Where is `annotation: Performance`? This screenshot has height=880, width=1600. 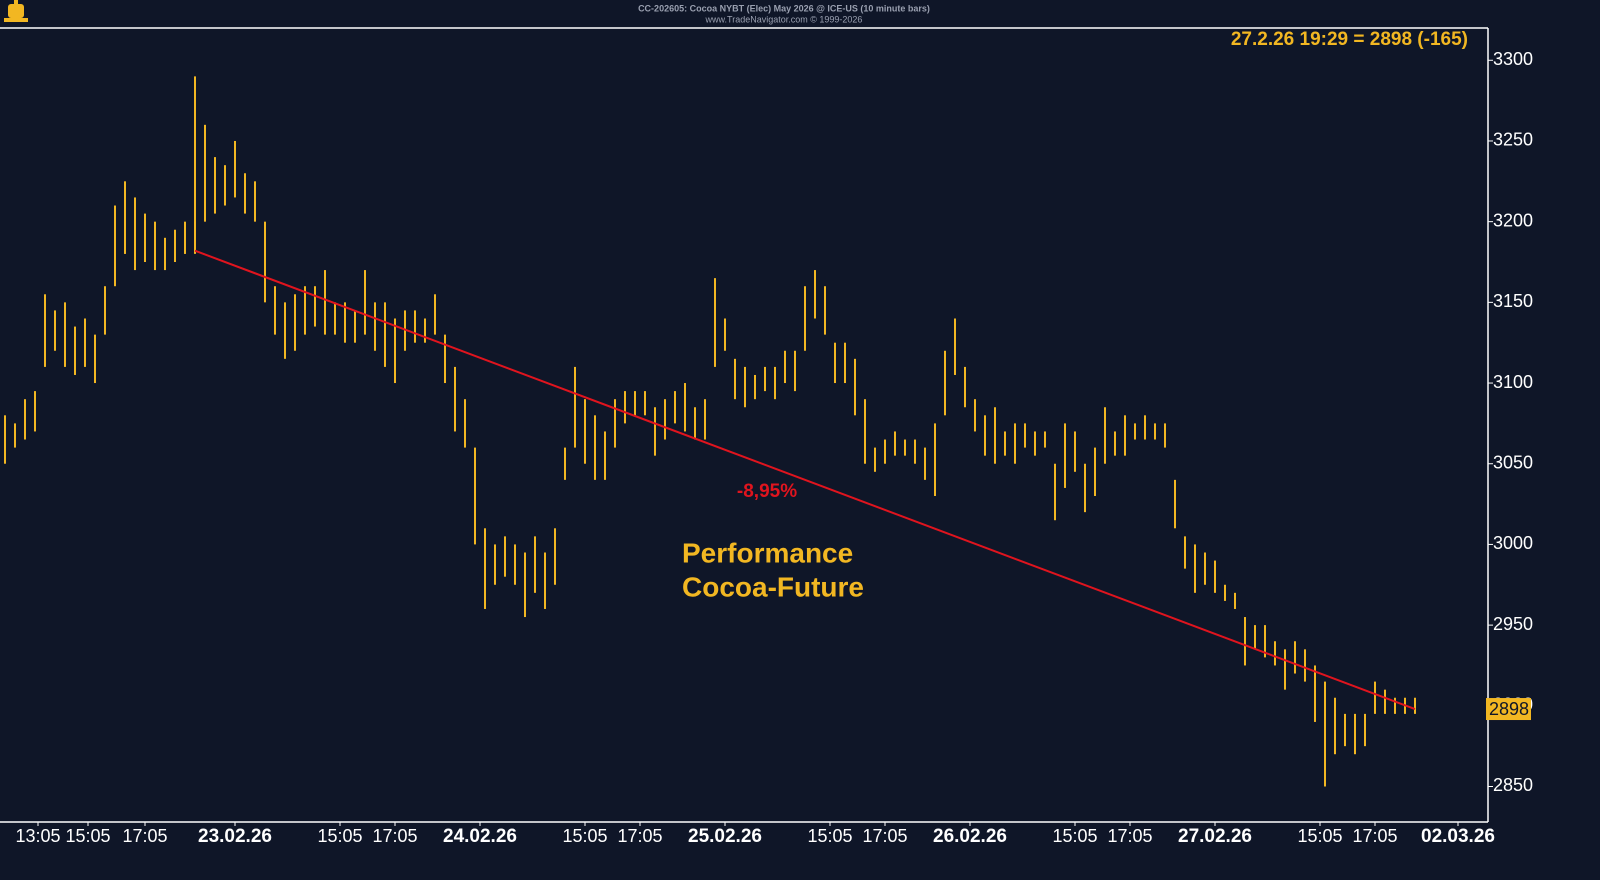
annotation: Performance is located at coordinates (767, 552).